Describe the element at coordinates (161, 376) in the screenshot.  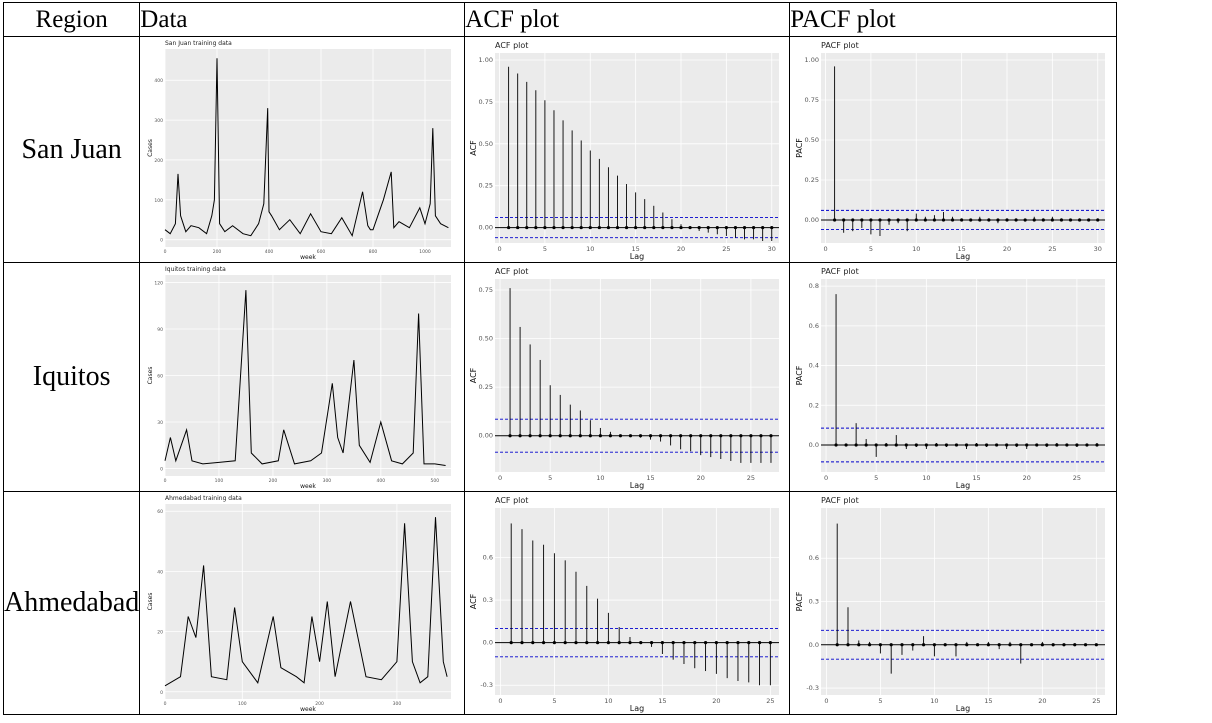
I see `y-tick-label: 60` at that location.